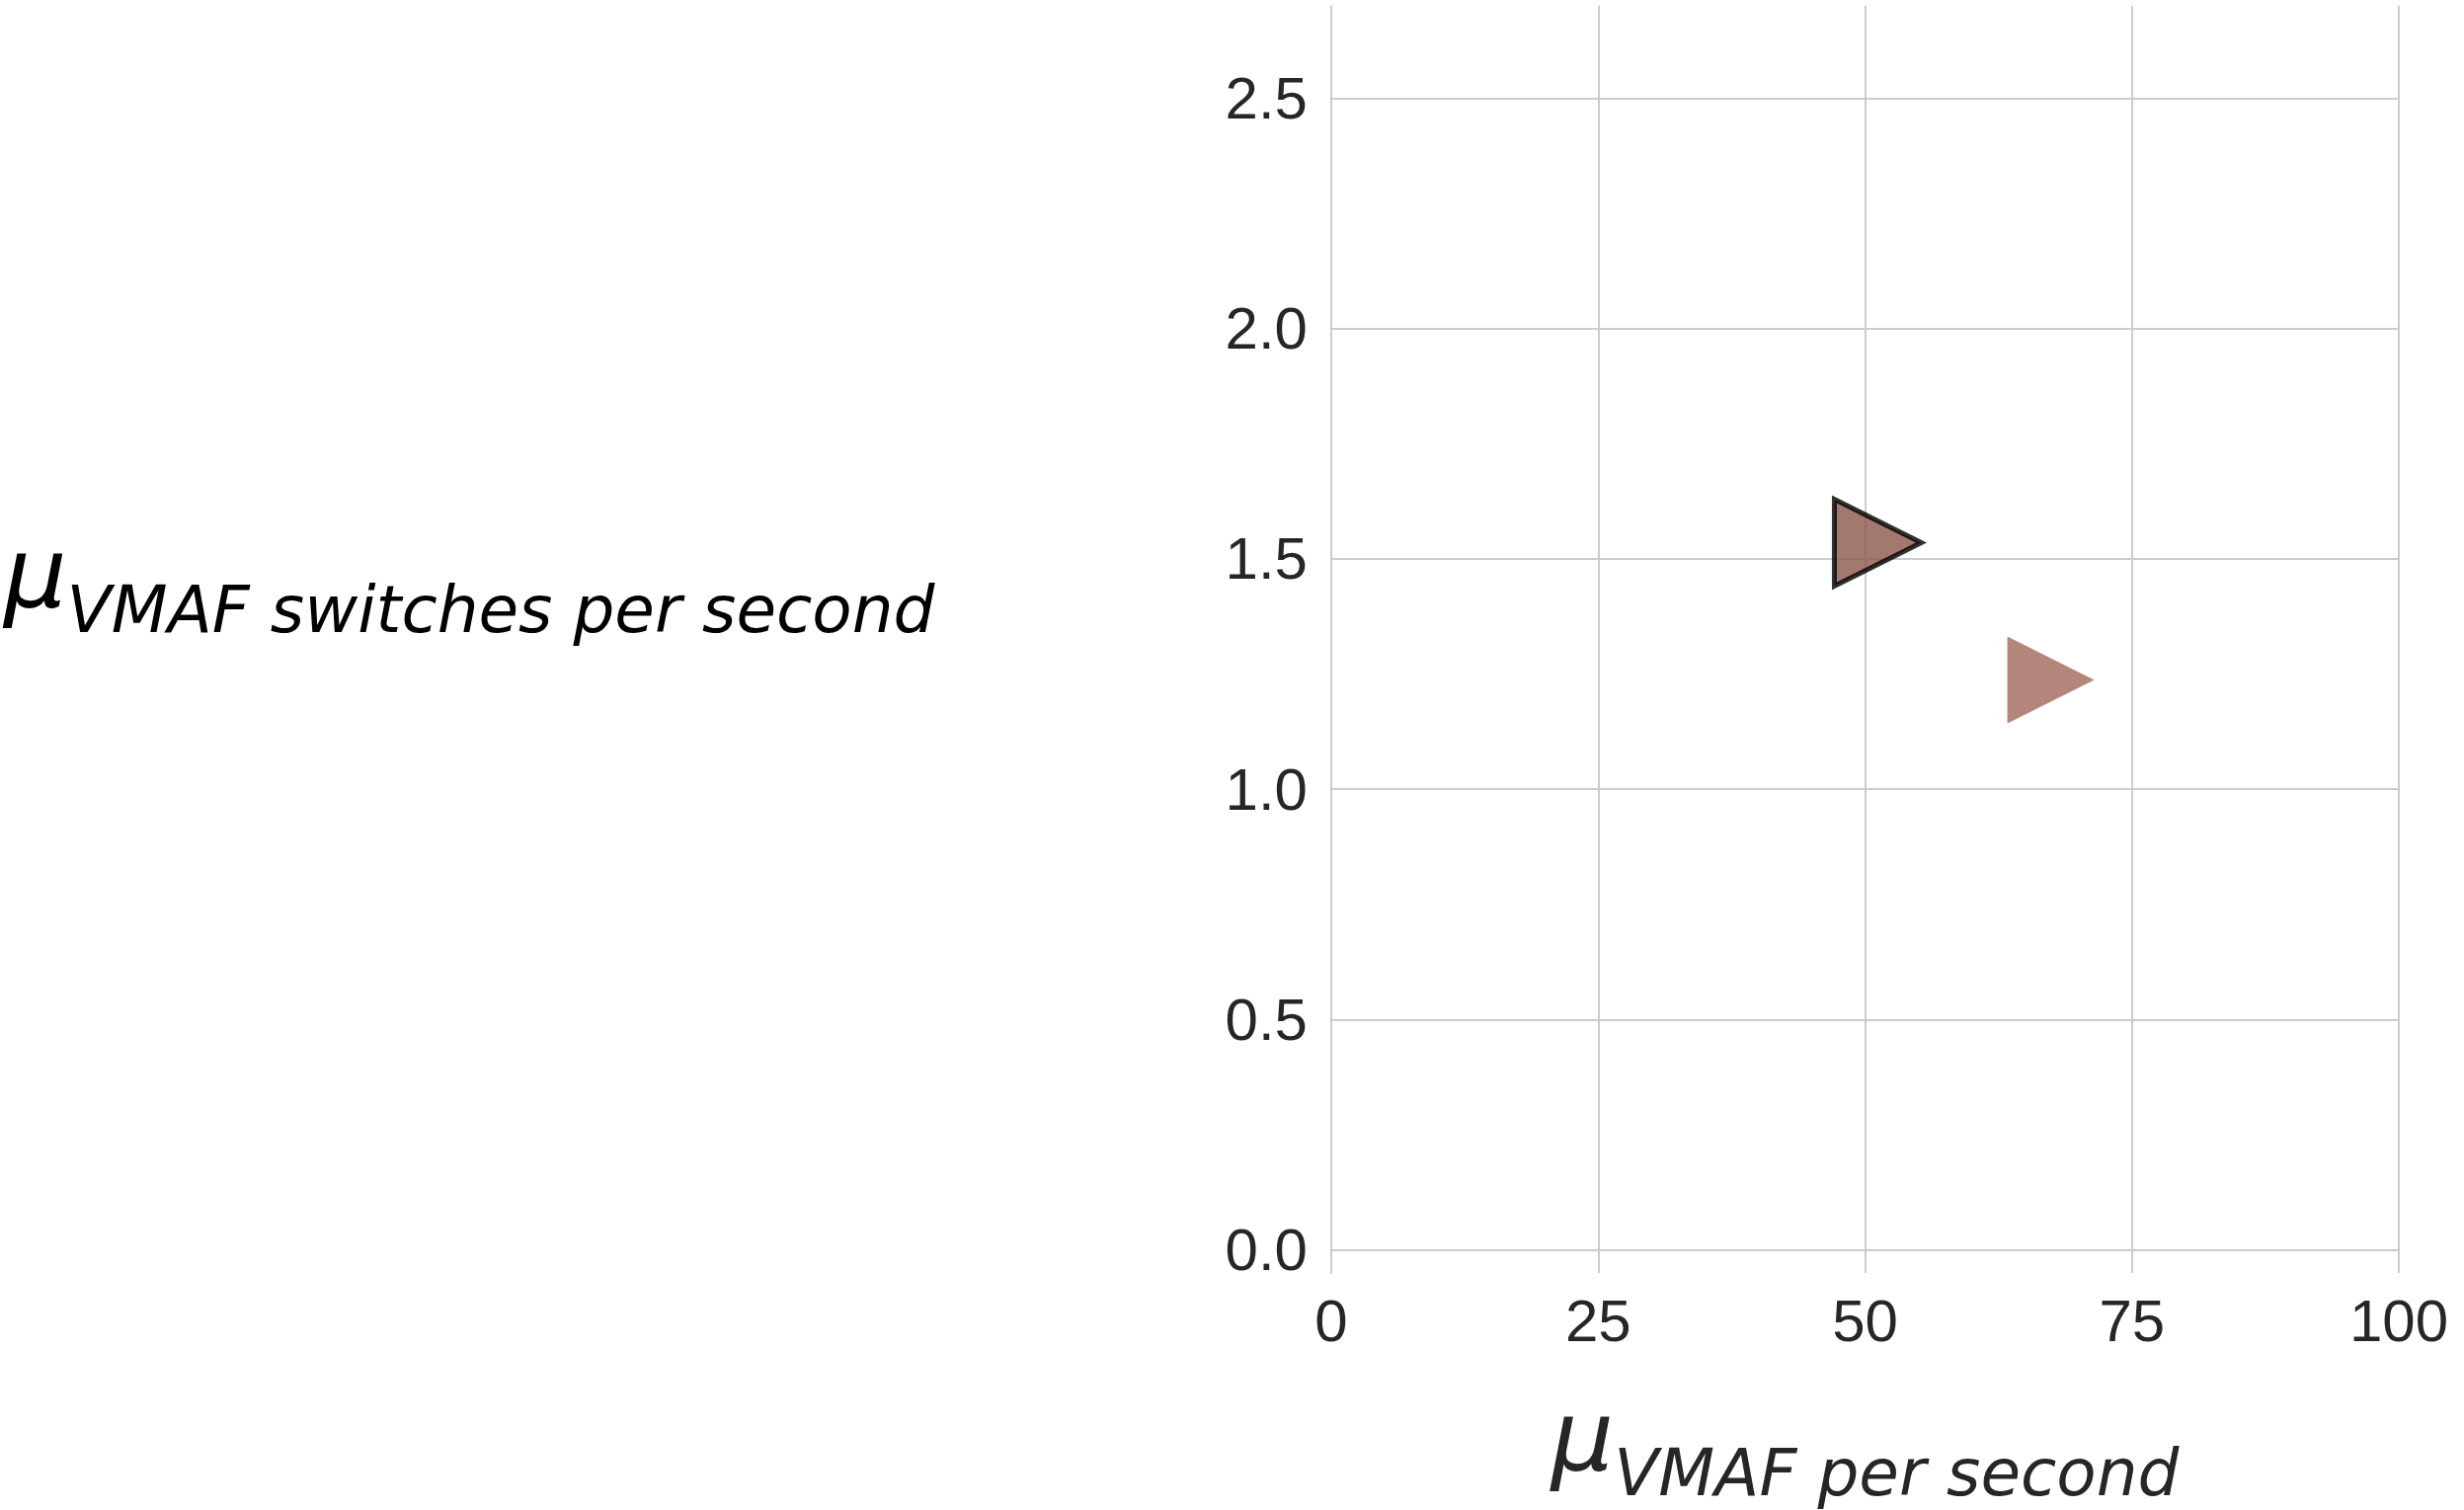  I want to click on y-tick-label: 1.5, so click(1266, 559).